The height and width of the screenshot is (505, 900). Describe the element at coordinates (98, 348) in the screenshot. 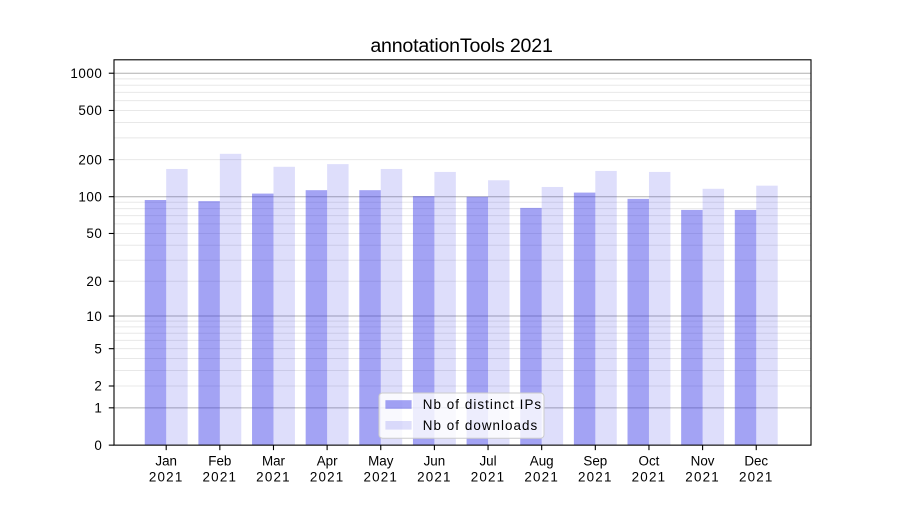

I see `svg-text: 5` at that location.